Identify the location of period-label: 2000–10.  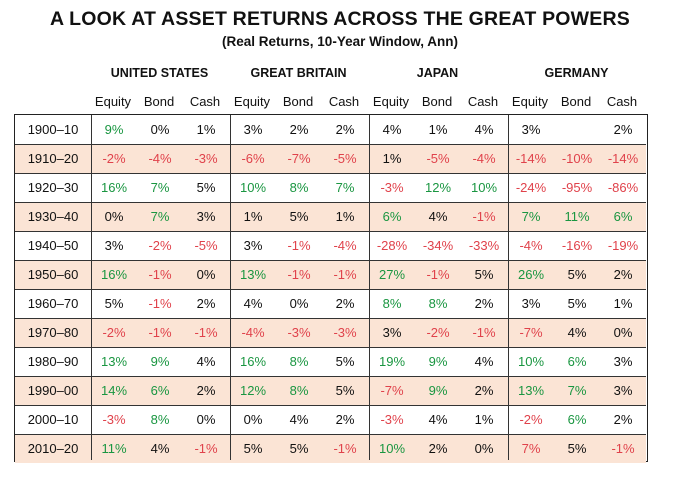
(53, 419).